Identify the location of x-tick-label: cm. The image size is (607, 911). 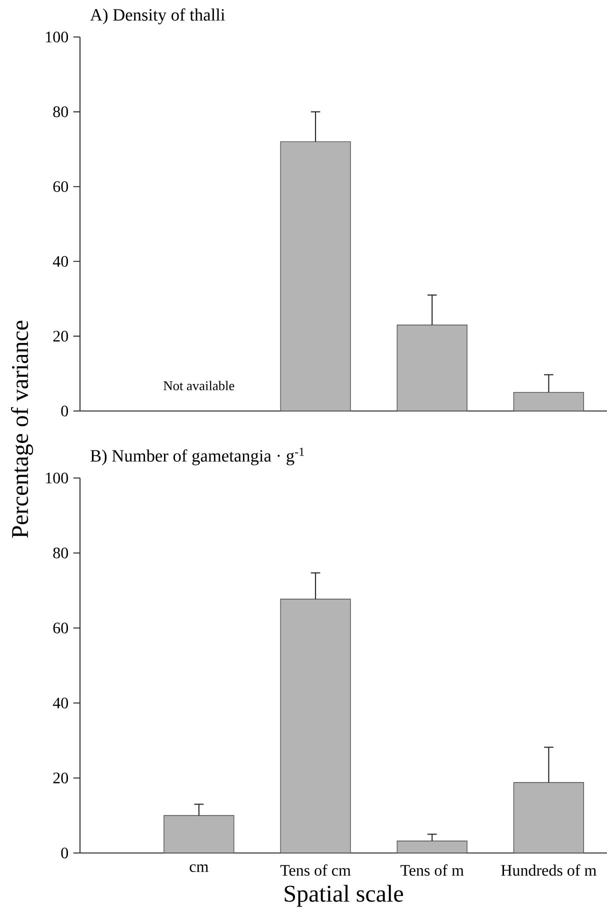
(199, 868).